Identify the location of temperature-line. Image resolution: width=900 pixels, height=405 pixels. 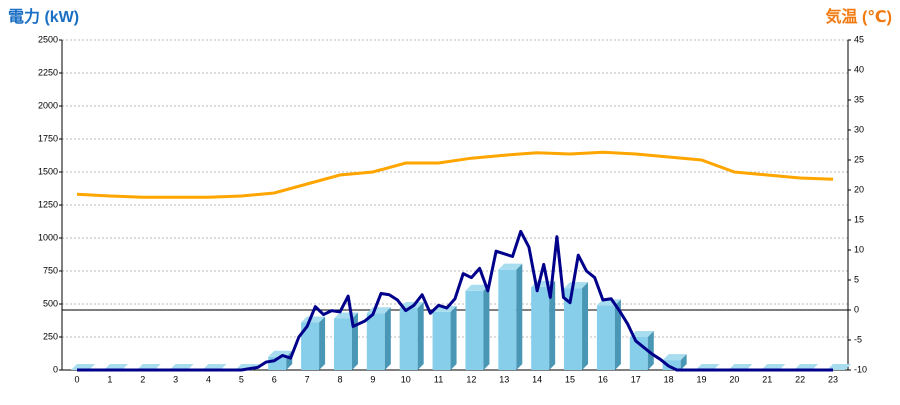
(455, 174).